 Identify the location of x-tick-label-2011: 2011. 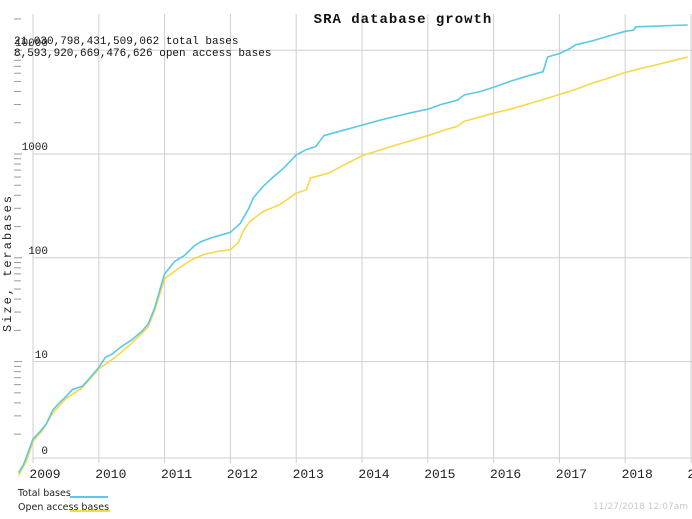
(176, 474).